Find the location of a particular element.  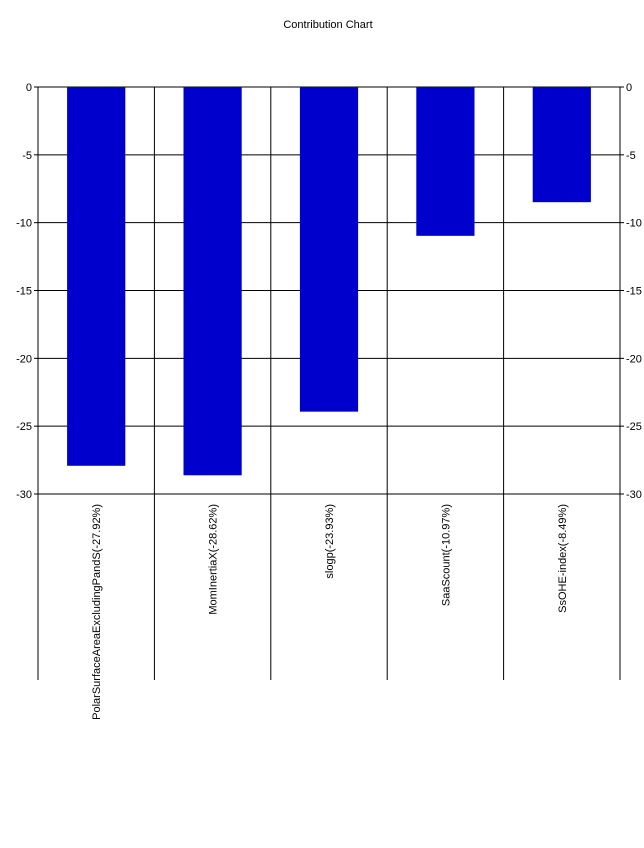

chart-title: Contribution Chart is located at coordinates (327, 25).